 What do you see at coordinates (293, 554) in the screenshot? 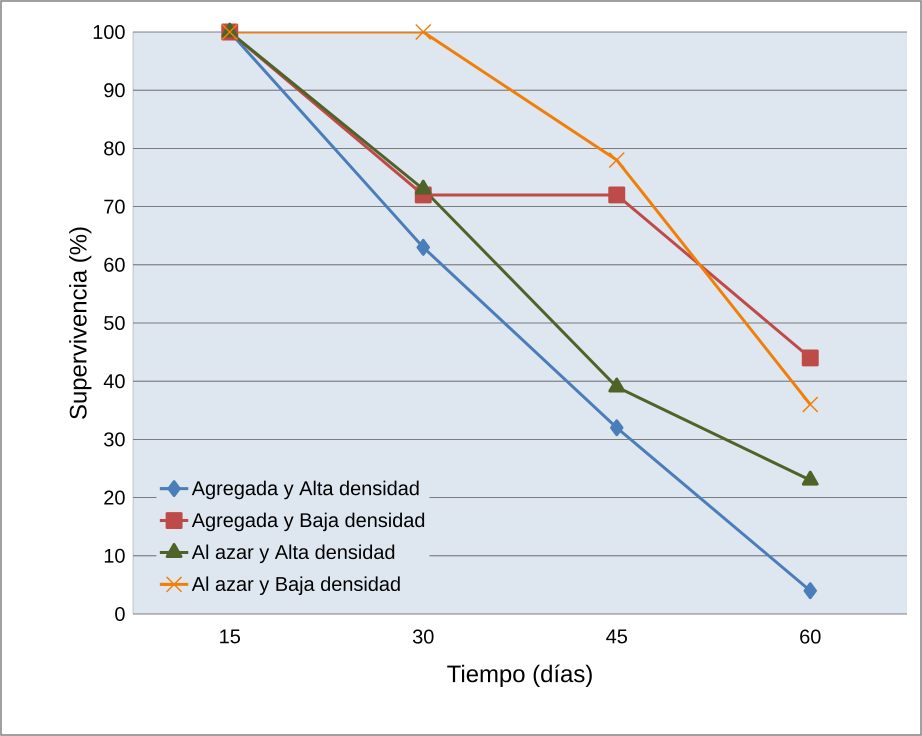
I see `legend-label: Al azar y Alta densidad` at bounding box center [293, 554].